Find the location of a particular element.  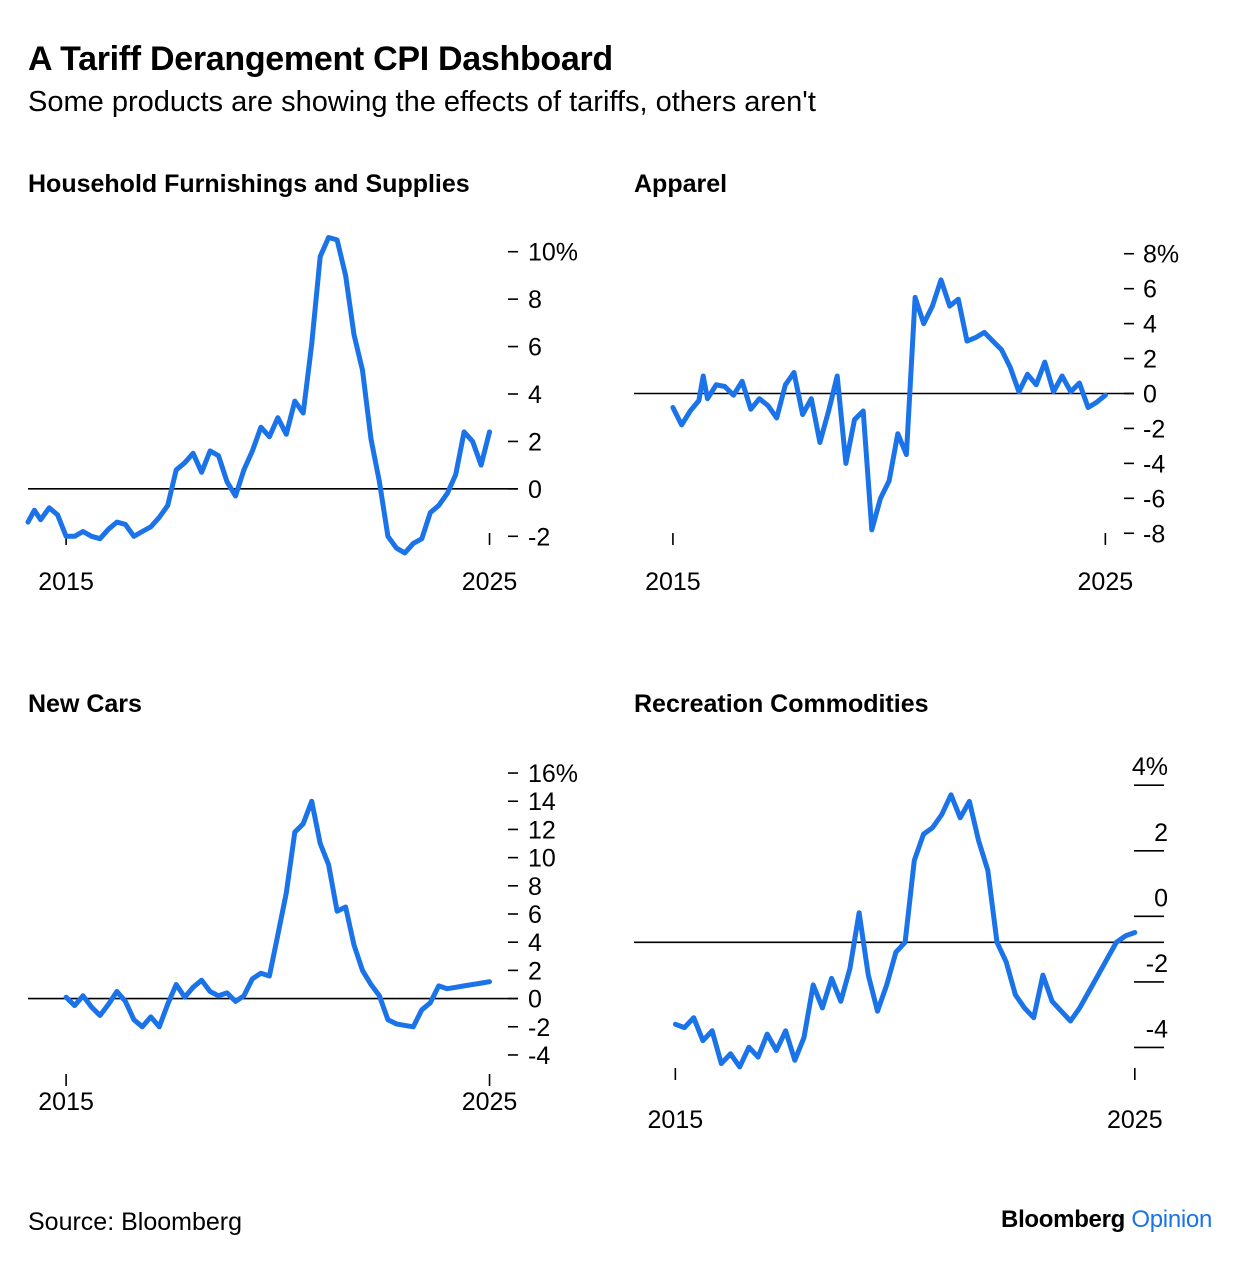

chart-title: New Cars is located at coordinates (85, 704).